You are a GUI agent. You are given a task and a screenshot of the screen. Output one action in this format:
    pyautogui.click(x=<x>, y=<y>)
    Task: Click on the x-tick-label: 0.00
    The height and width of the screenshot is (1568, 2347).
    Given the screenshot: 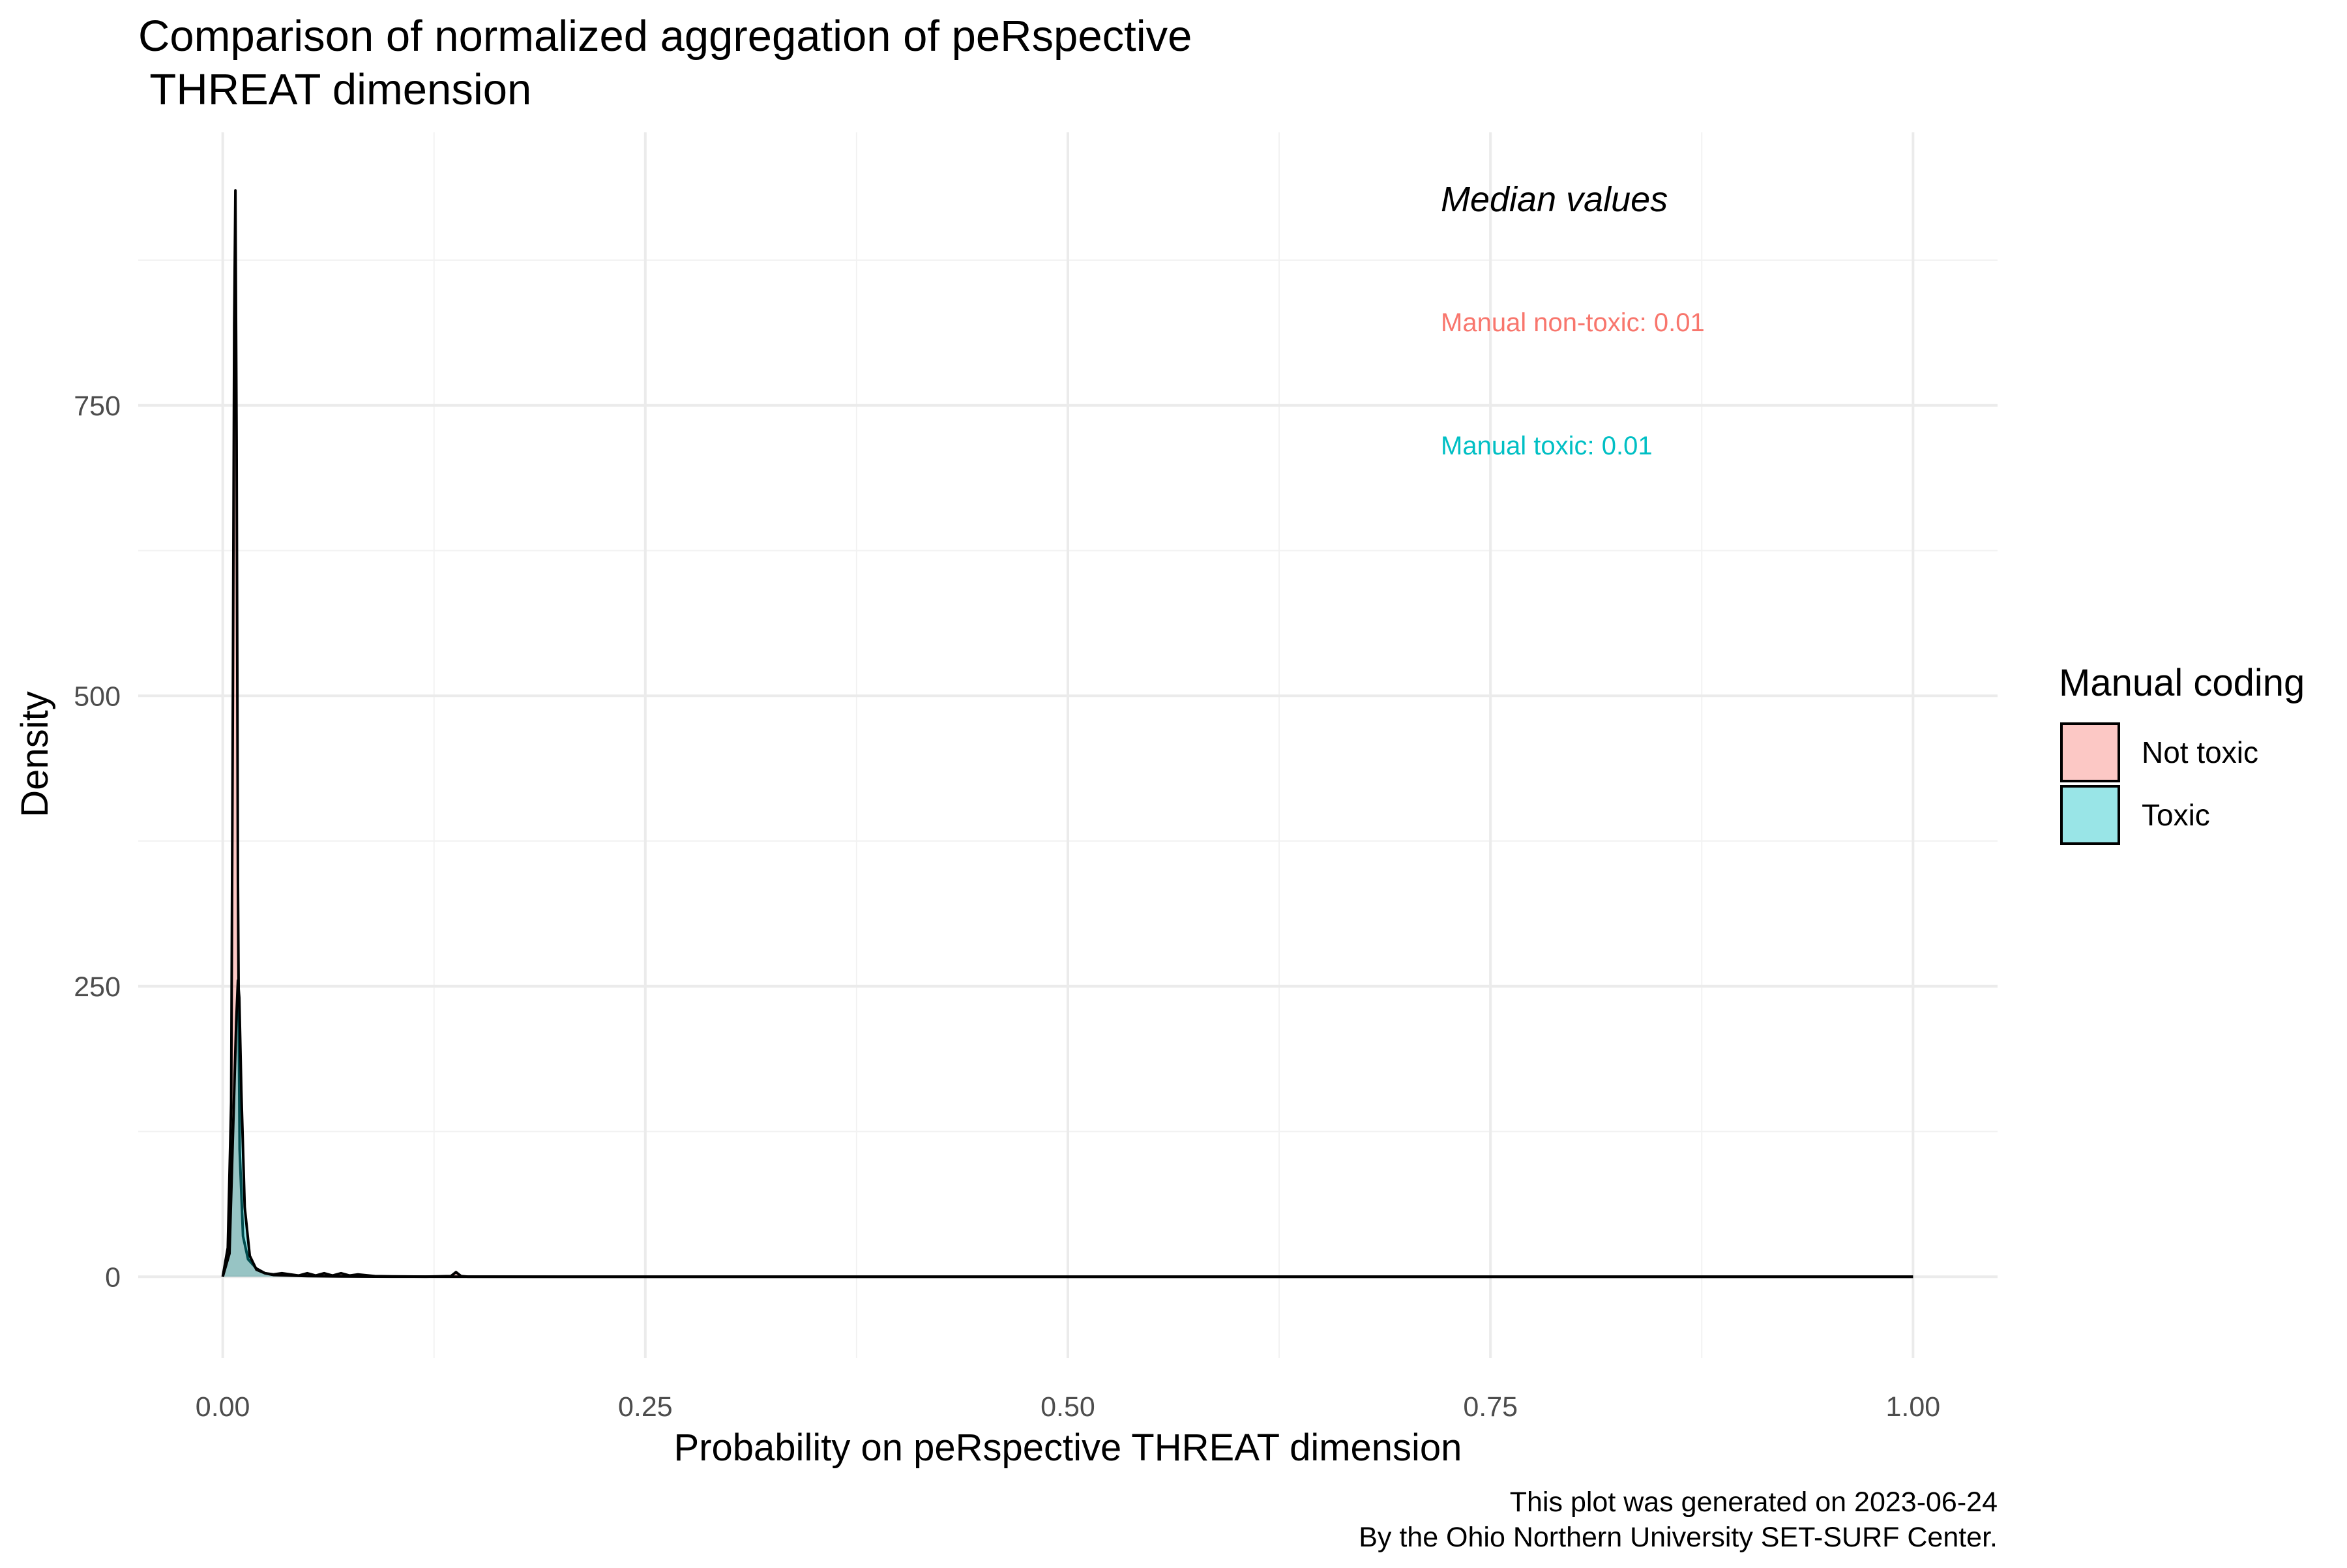 What is the action you would take?
    pyautogui.click(x=223, y=1407)
    